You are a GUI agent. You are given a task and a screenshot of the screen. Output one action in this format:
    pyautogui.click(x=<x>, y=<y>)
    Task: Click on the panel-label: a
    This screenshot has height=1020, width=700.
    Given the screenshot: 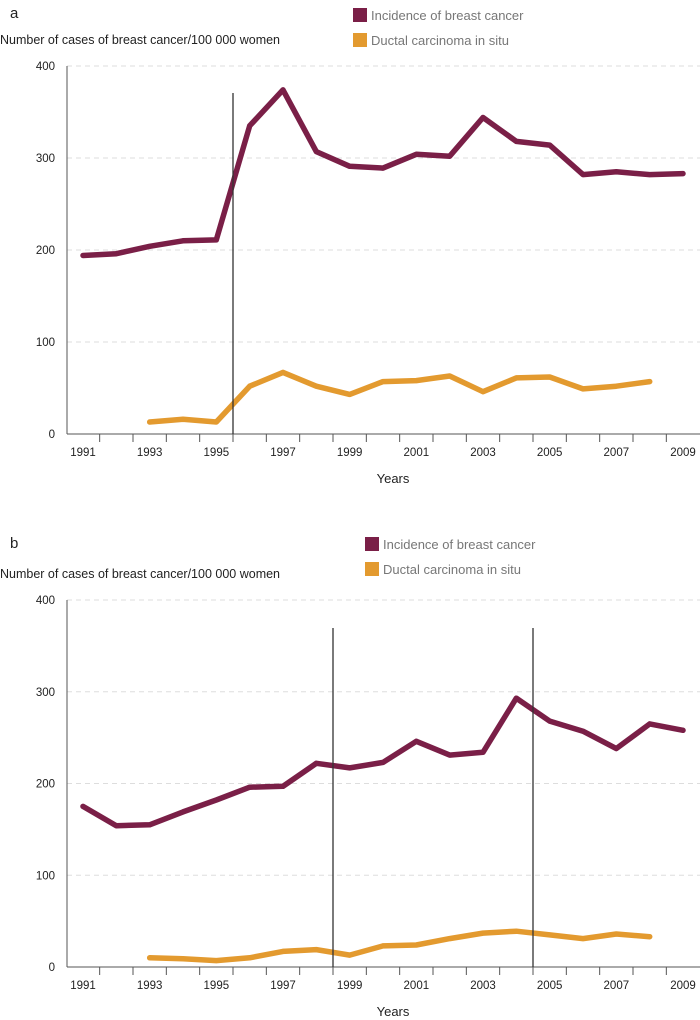 What is the action you would take?
    pyautogui.click(x=14, y=13)
    